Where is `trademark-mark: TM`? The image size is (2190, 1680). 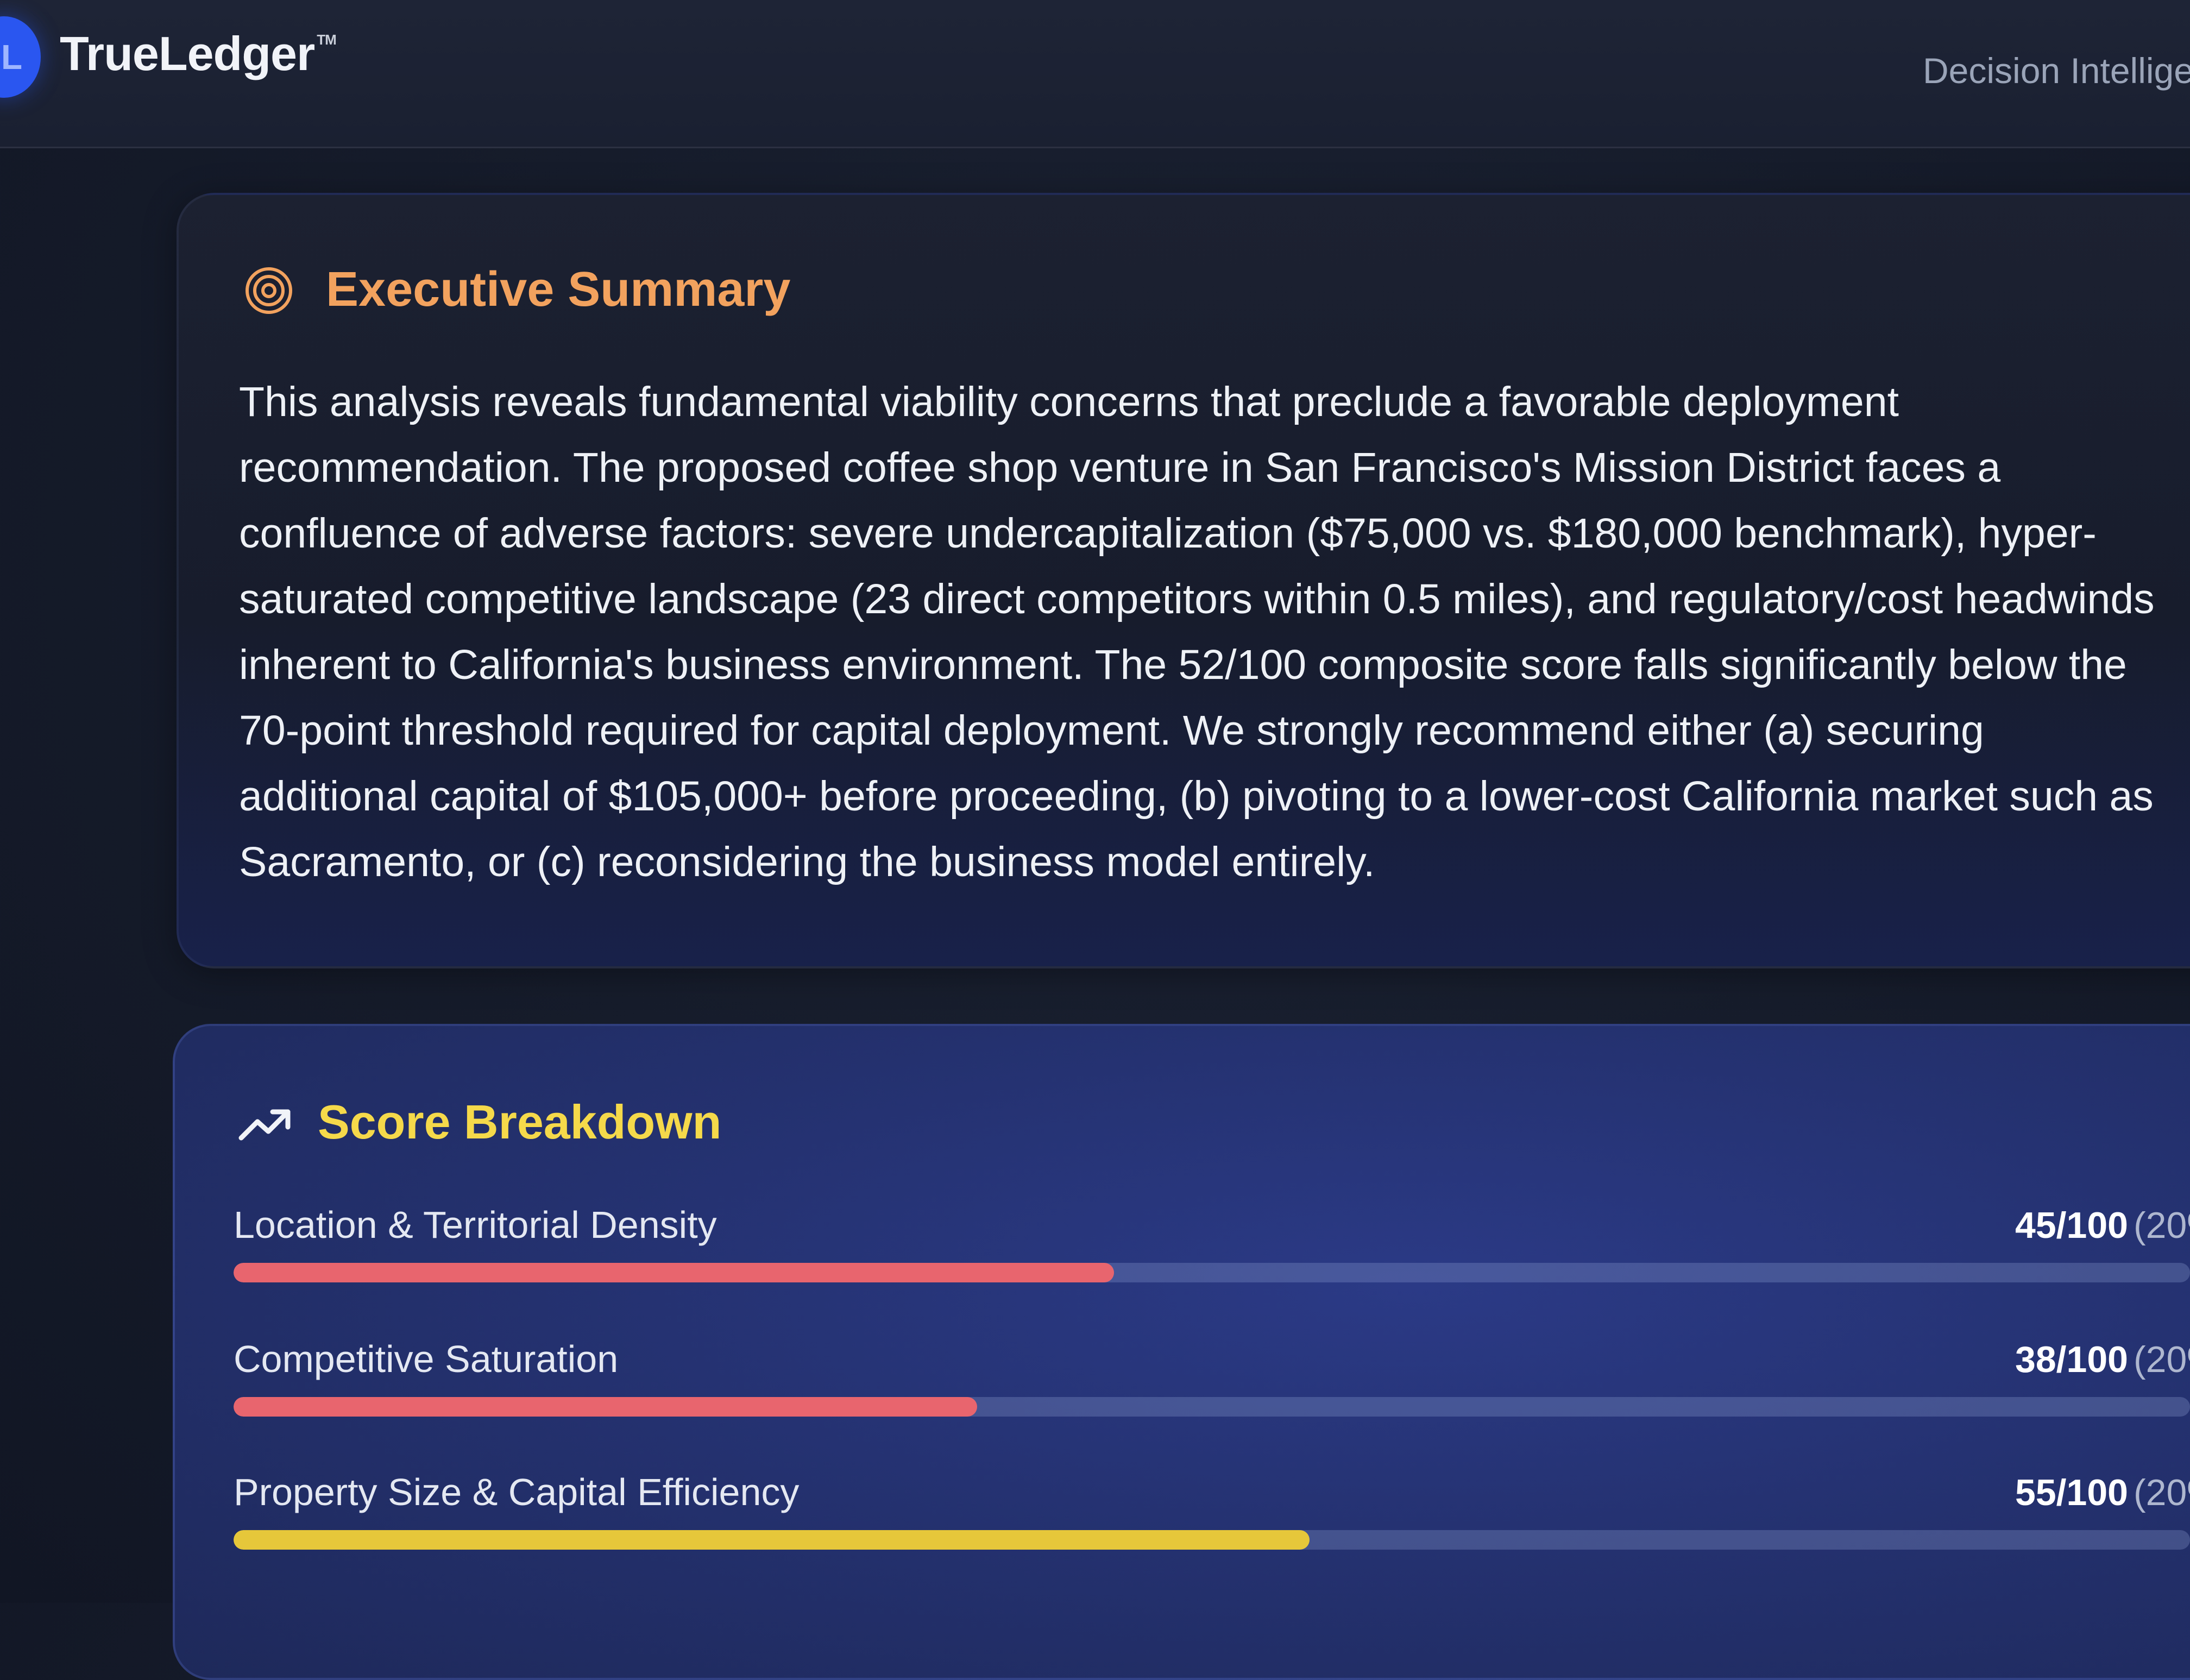
trademark-mark: TM is located at coordinates (327, 40).